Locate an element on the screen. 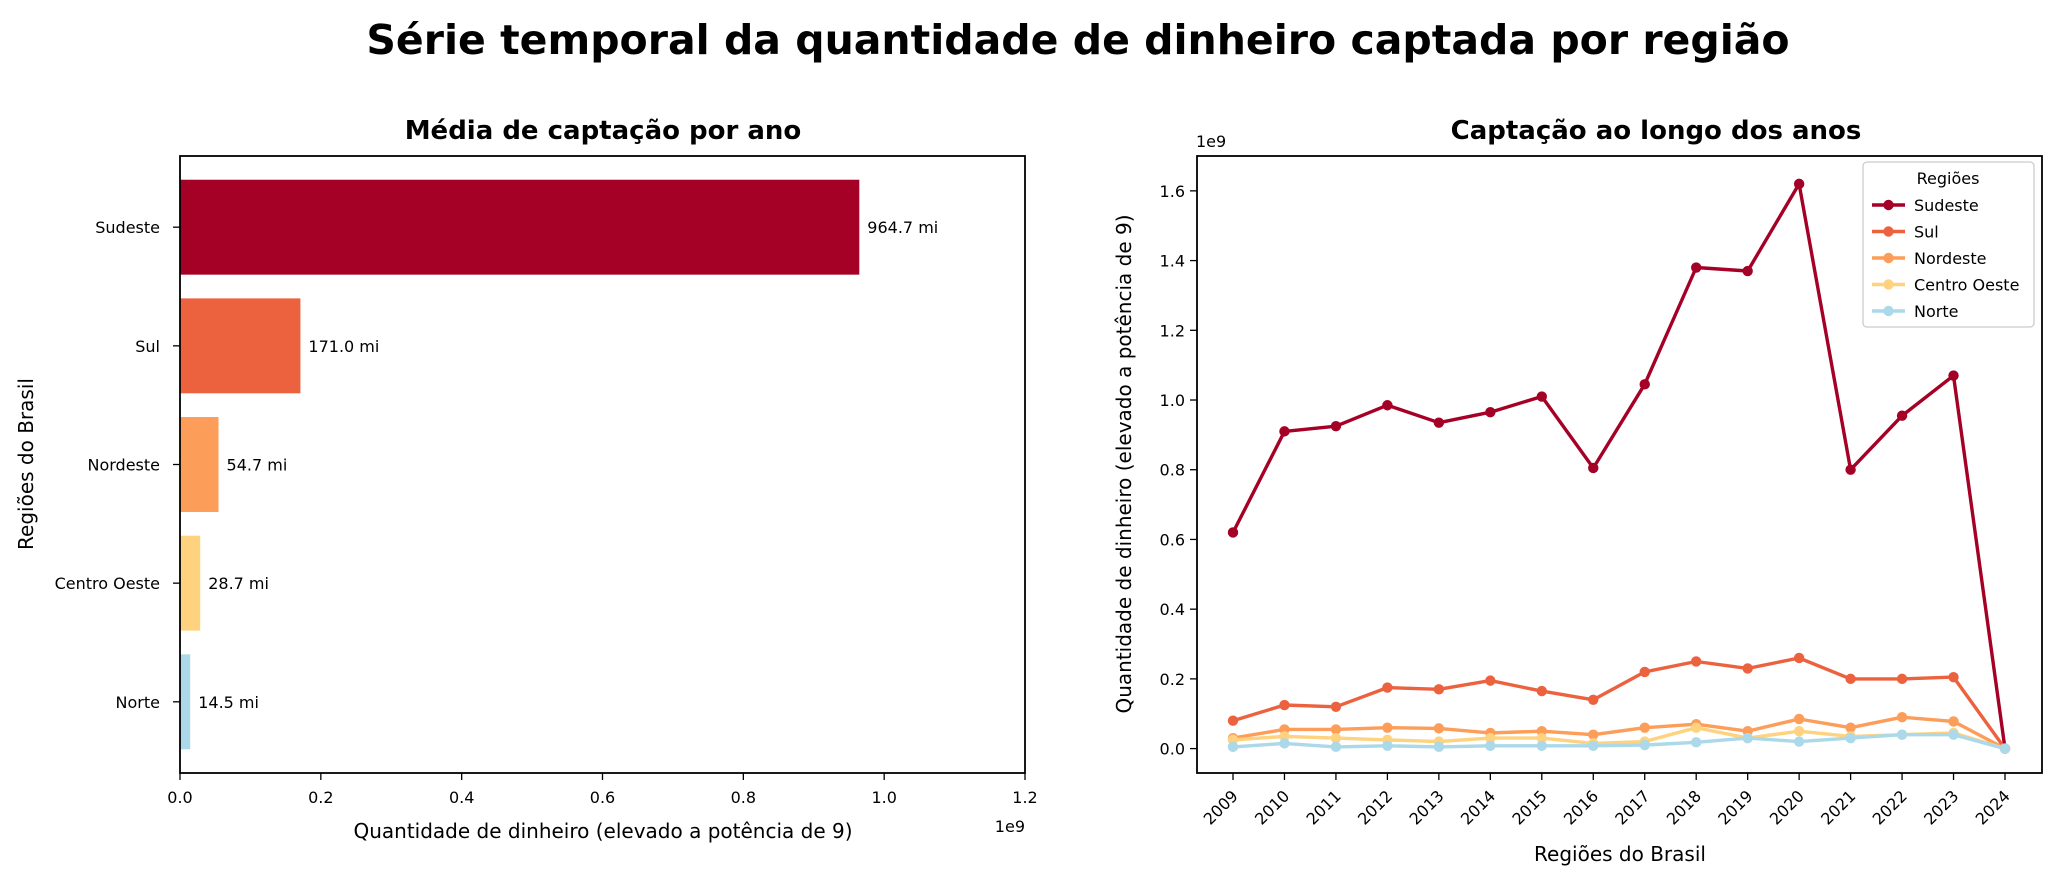 Image resolution: width=2059 pixels, height=885 pixels. point-centro-oeste-2014 is located at coordinates (1490, 738).